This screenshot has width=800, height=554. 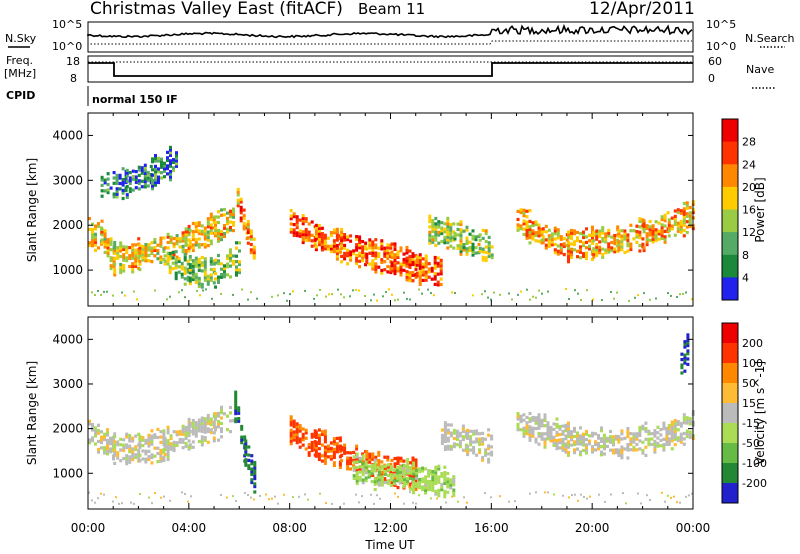 I want to click on colorbar-tick-label: 15, so click(x=749, y=403).